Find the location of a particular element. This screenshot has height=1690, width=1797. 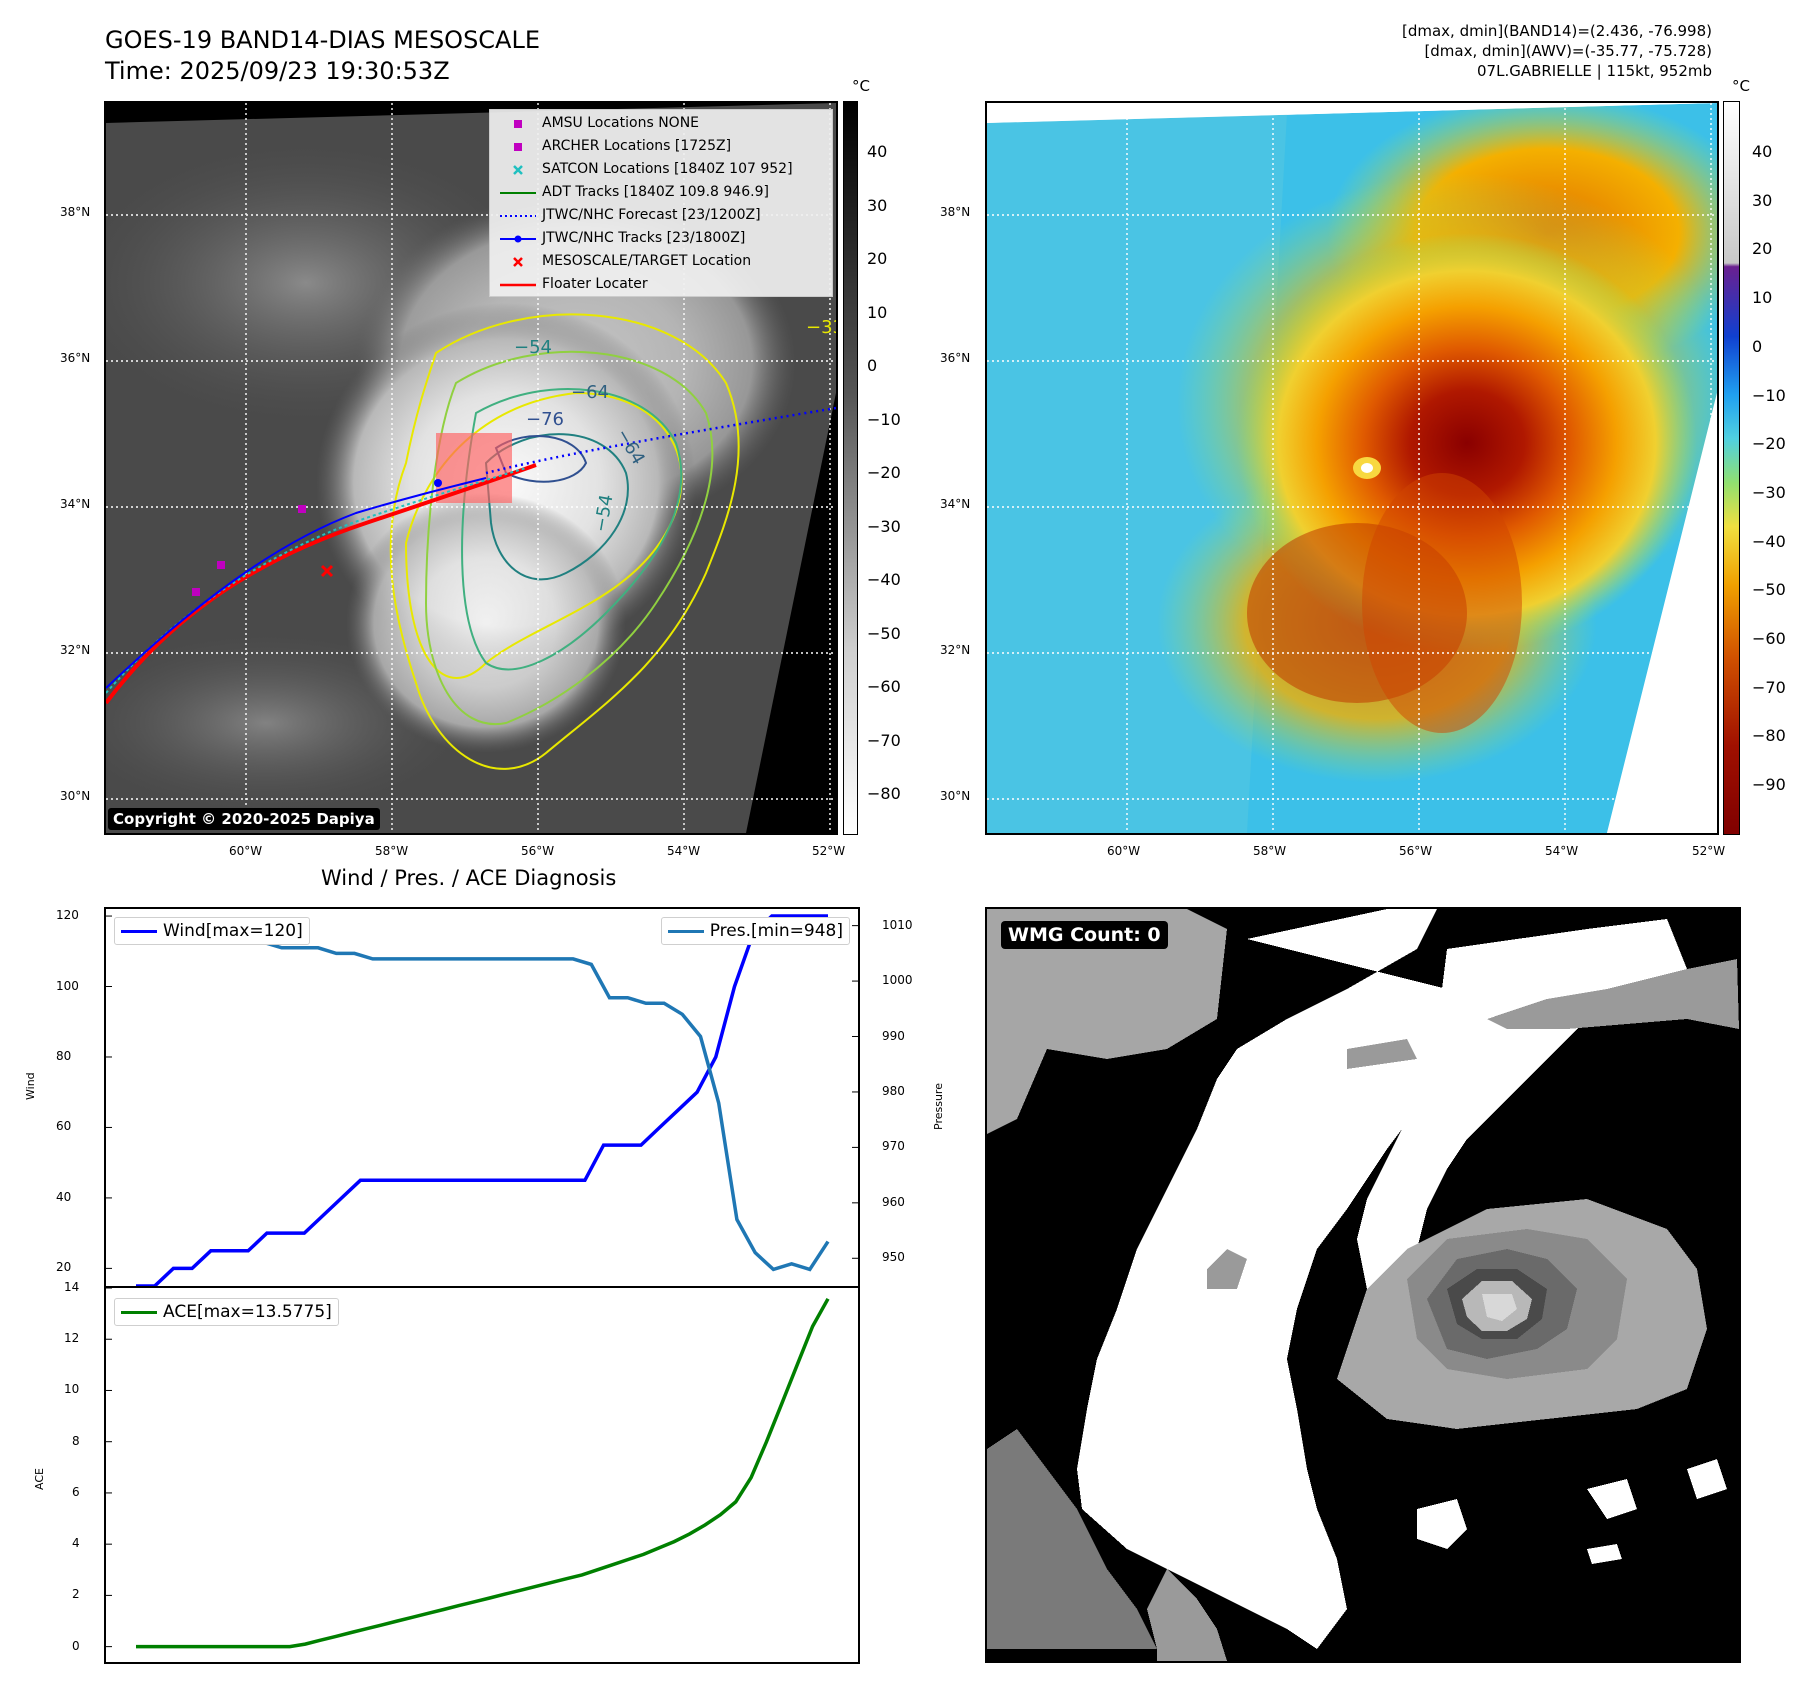

color-colorbar-tick: 40 is located at coordinates (1762, 151).